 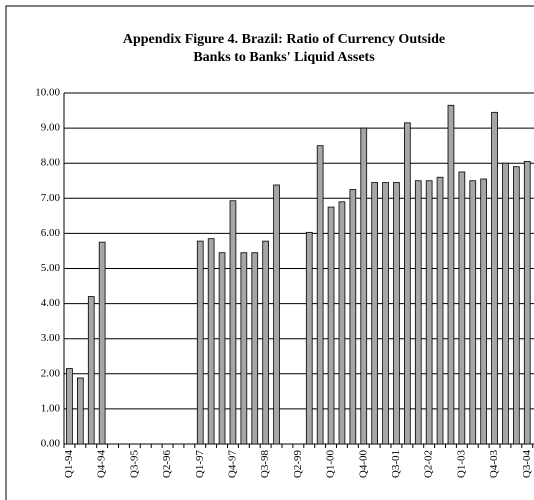 What do you see at coordinates (51, 128) in the screenshot?
I see `y-tick-label: 9.00` at bounding box center [51, 128].